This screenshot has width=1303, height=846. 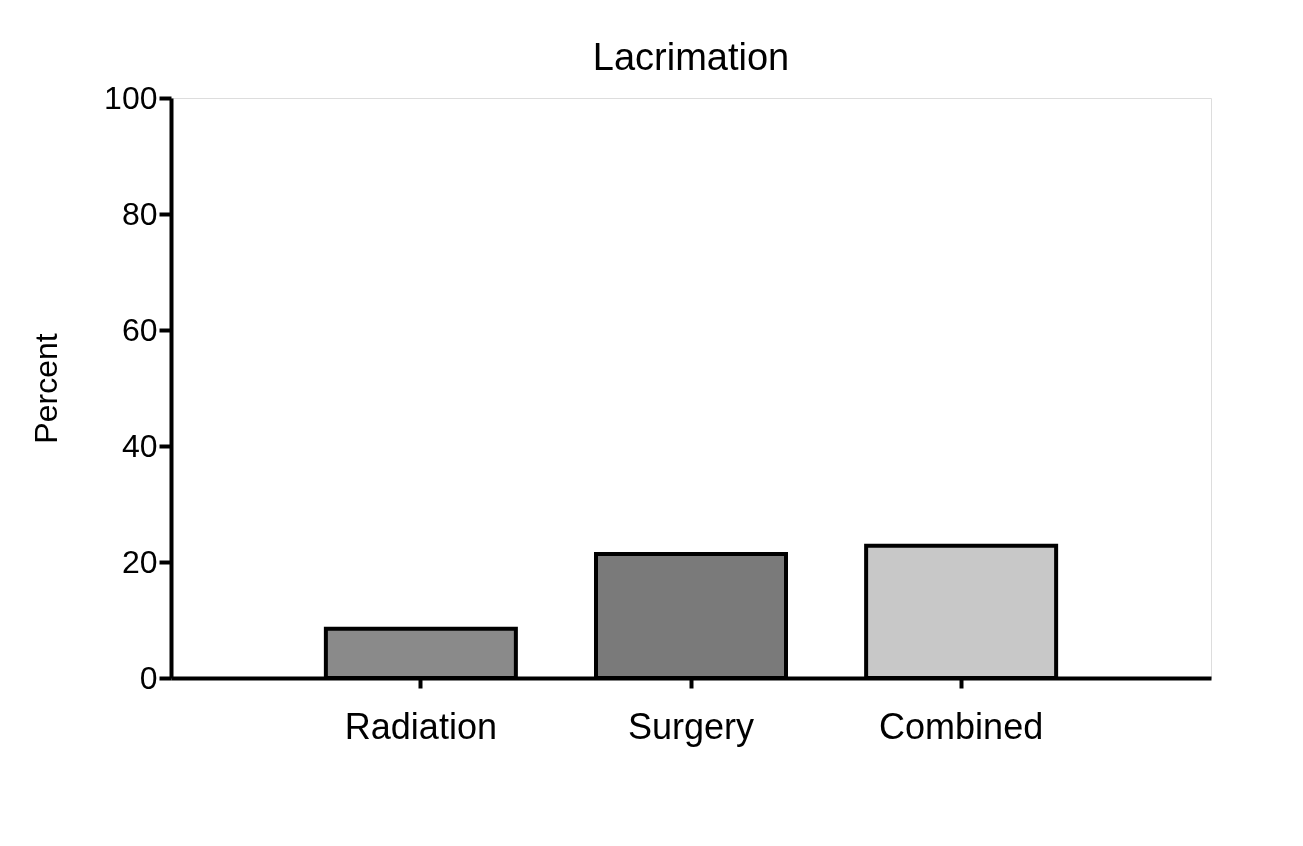 What do you see at coordinates (961, 726) in the screenshot?
I see `x-tick-label: Combined` at bounding box center [961, 726].